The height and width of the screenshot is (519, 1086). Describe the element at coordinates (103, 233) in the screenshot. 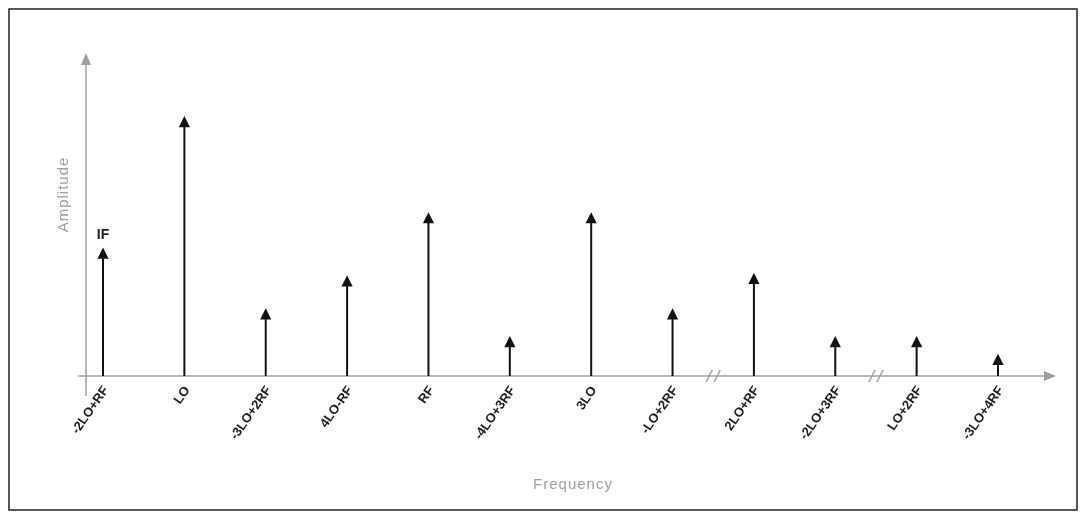

I see `annotation: IF` at that location.